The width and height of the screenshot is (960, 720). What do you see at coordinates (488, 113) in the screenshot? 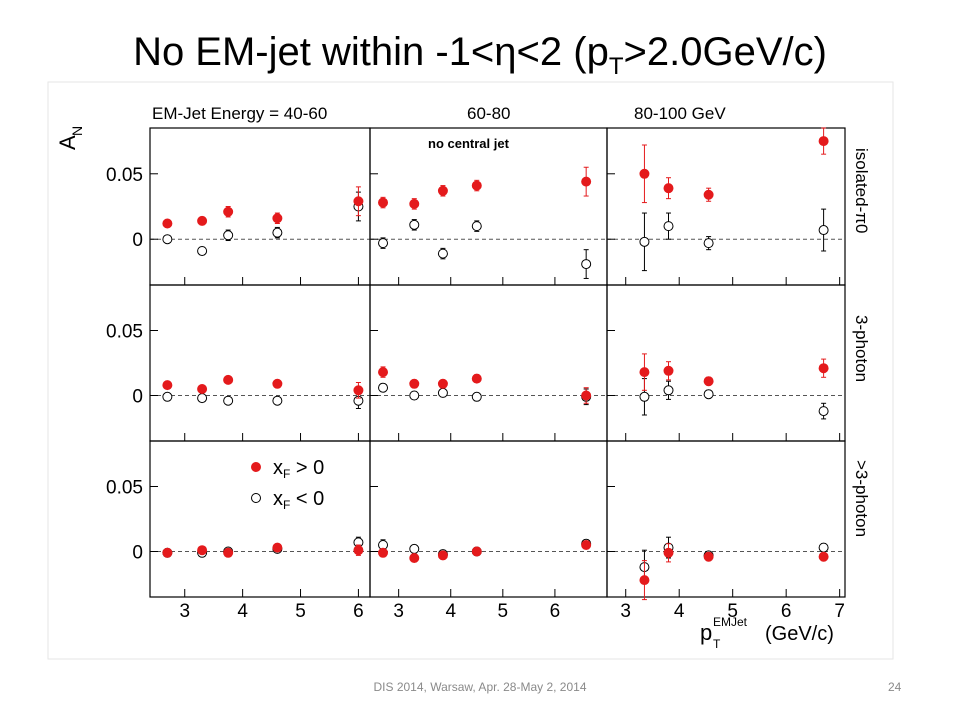
I see `column-title-2: 60-80` at bounding box center [488, 113].